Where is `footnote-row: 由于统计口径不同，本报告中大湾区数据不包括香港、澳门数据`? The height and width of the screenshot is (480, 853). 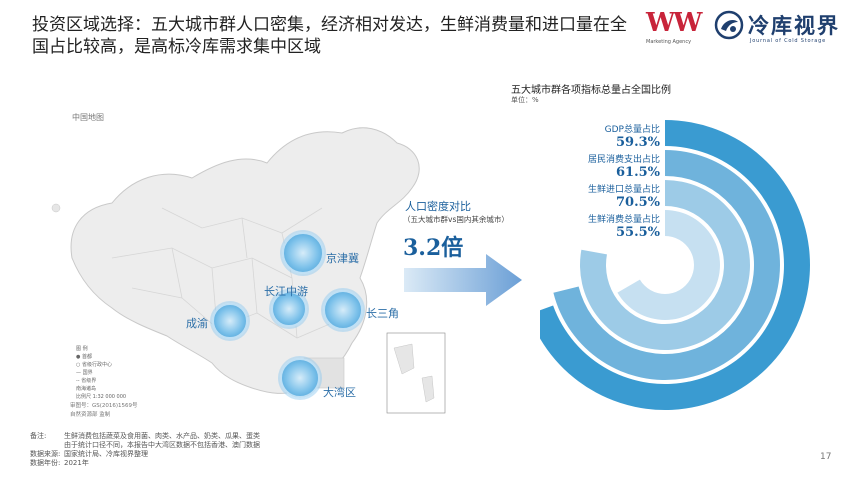
footnote-row: 由于统计口径不同，本报告中大湾区数据不包括香港、澳门数据 is located at coordinates (190, 445).